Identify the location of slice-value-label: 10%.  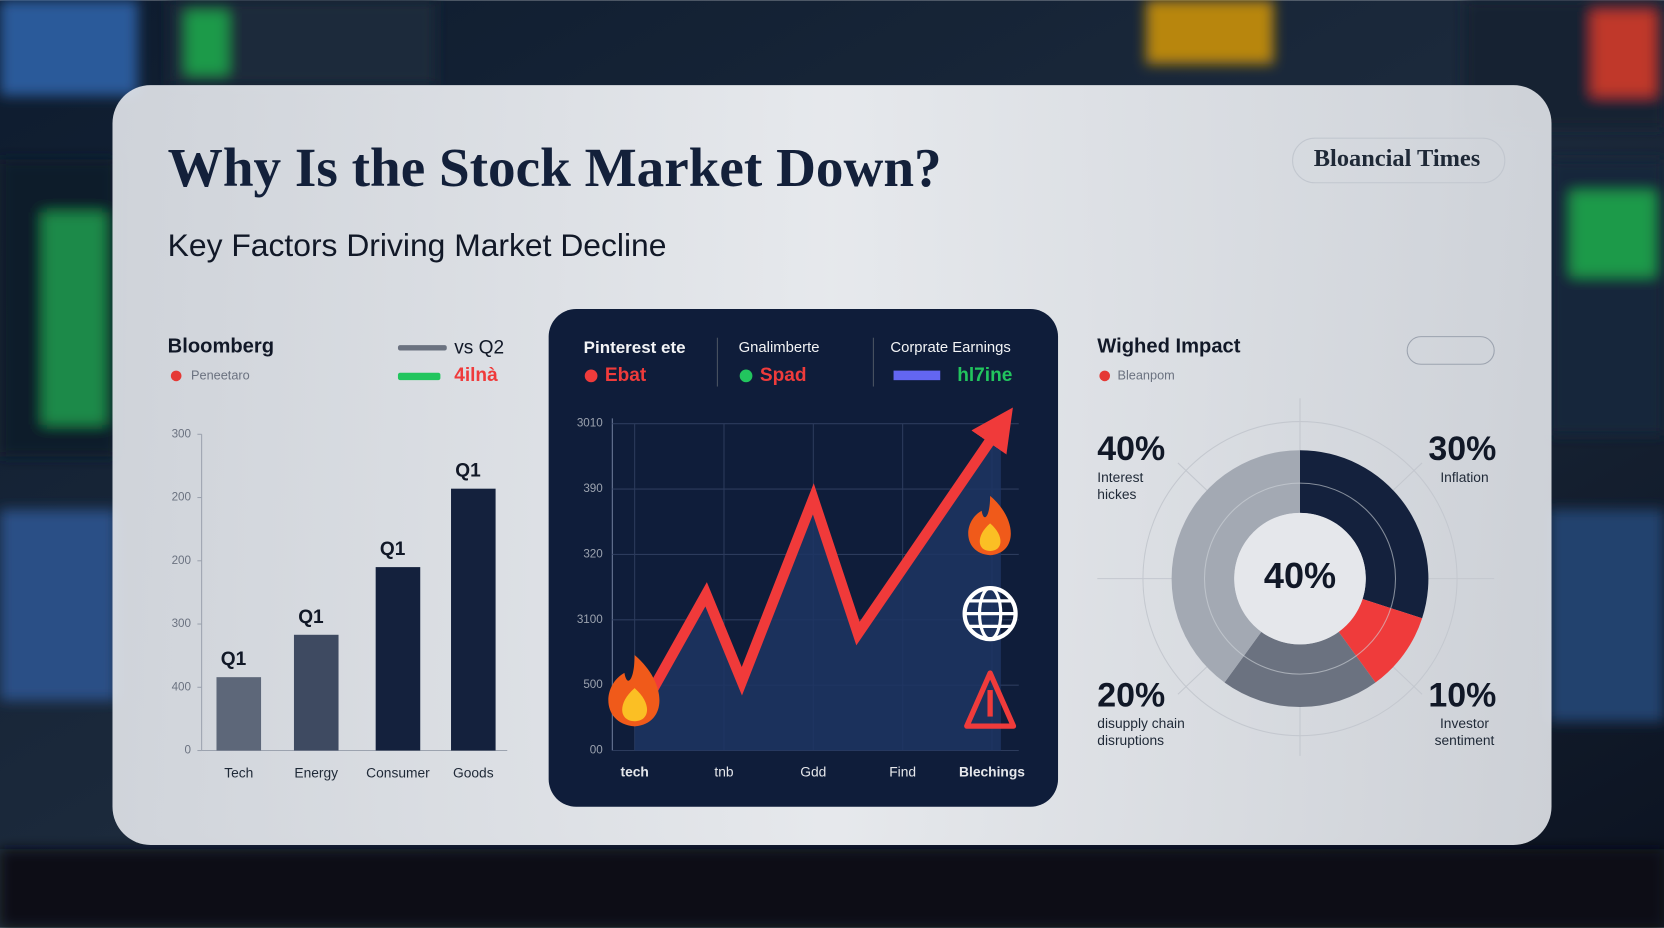
(1462, 695).